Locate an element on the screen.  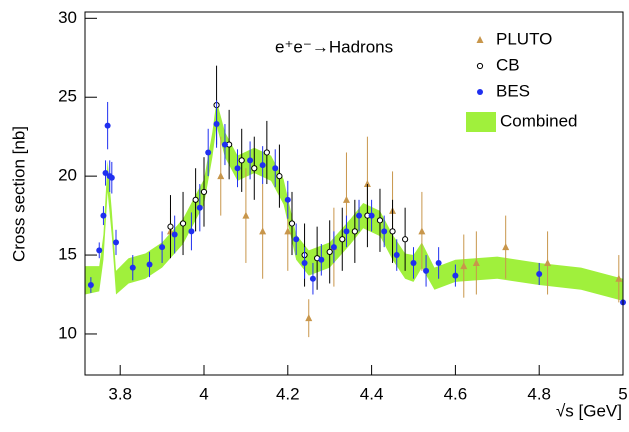
legend-label: CB is located at coordinates (508, 64).